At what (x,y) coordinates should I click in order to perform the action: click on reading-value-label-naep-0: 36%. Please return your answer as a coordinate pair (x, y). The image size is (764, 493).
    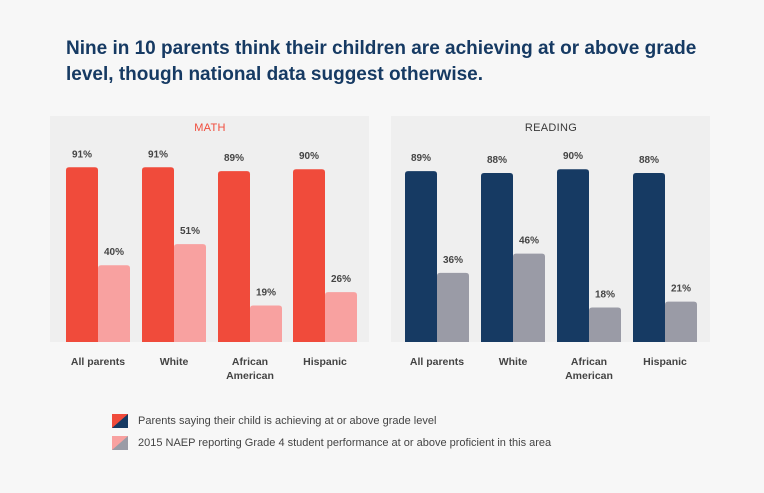
    Looking at the image, I should click on (453, 260).